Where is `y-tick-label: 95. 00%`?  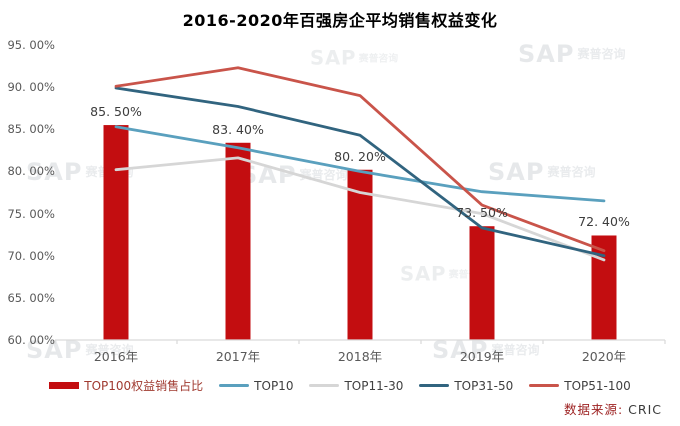
y-tick-label: 95. 00% is located at coordinates (31, 45).